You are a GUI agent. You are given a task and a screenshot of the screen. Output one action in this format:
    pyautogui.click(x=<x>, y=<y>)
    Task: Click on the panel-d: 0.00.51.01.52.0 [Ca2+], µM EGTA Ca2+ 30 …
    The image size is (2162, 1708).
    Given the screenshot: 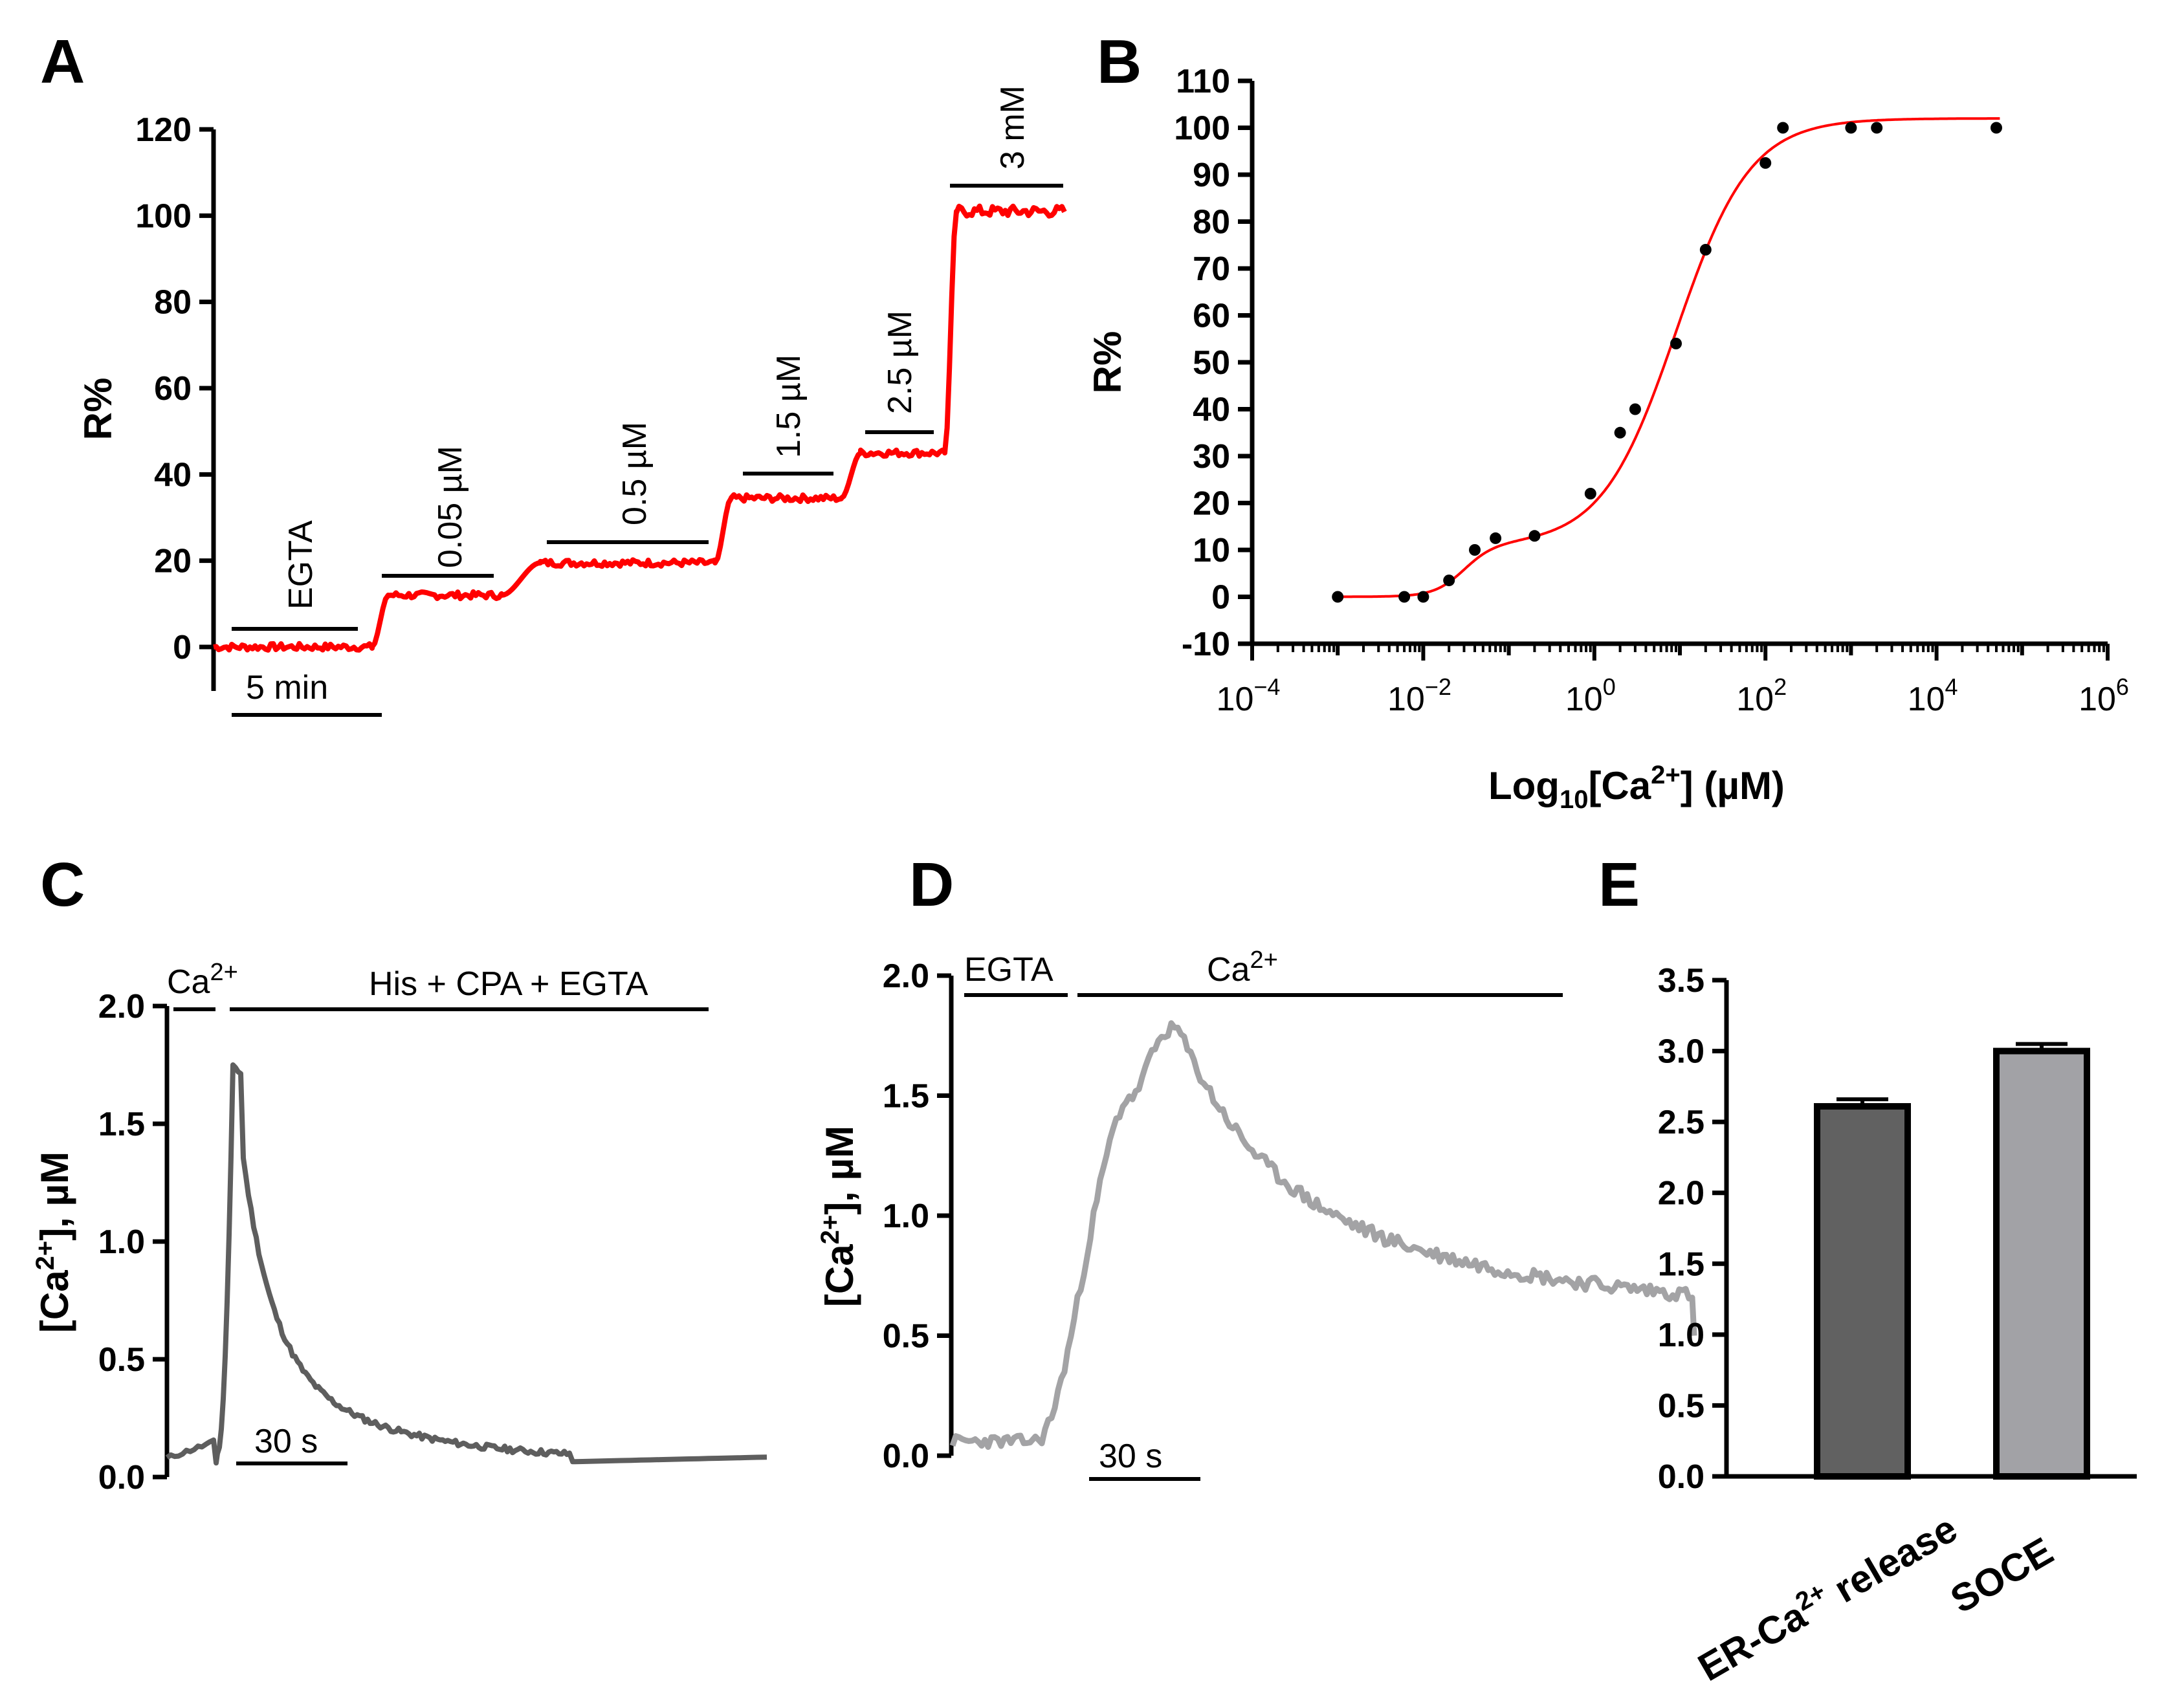 What is the action you would take?
    pyautogui.click(x=1257, y=1214)
    